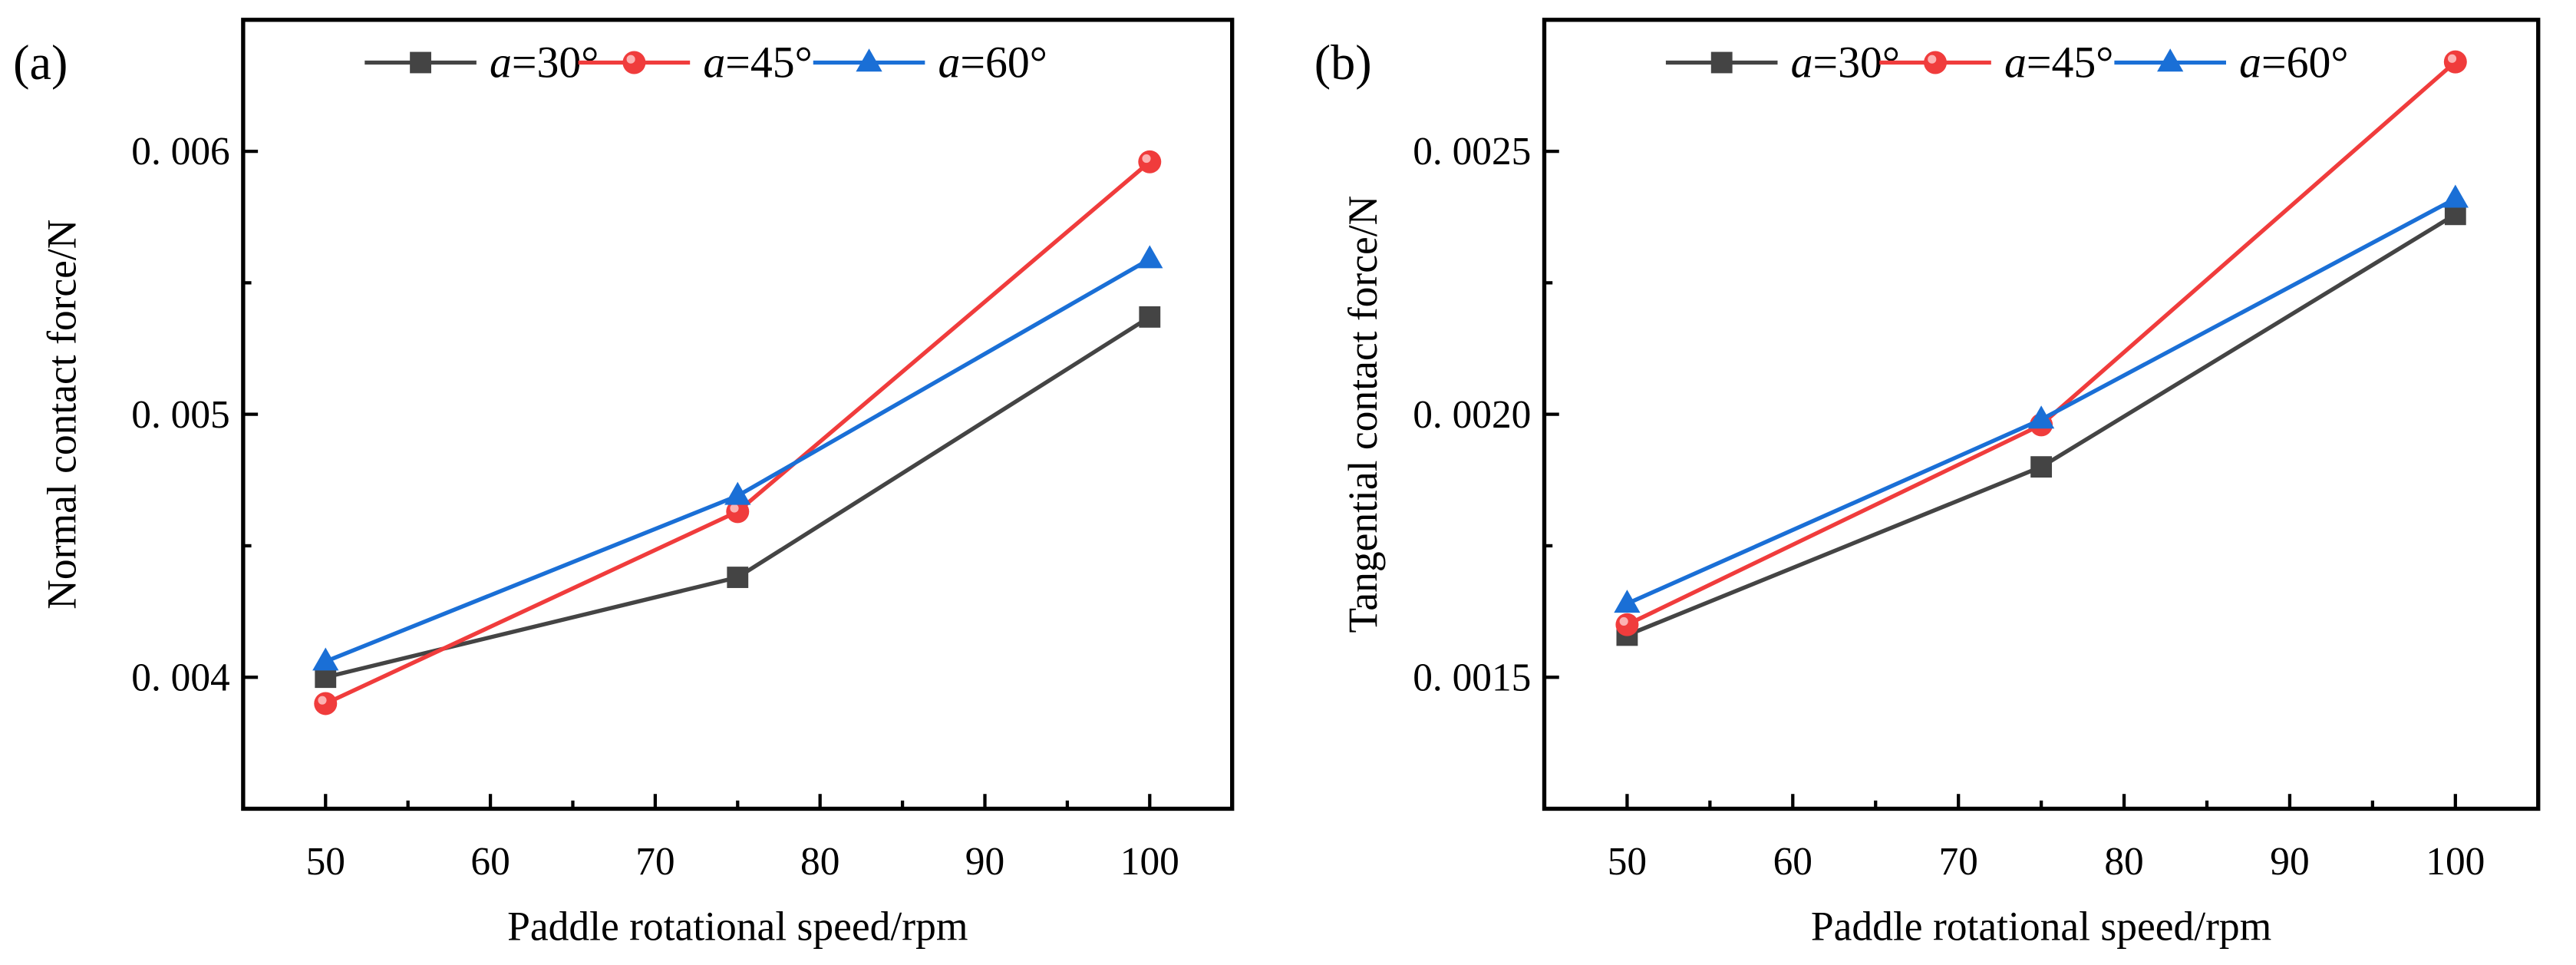 The image size is (2576, 965). What do you see at coordinates (180, 677) in the screenshot?
I see `y-tick-label: 0. 004` at bounding box center [180, 677].